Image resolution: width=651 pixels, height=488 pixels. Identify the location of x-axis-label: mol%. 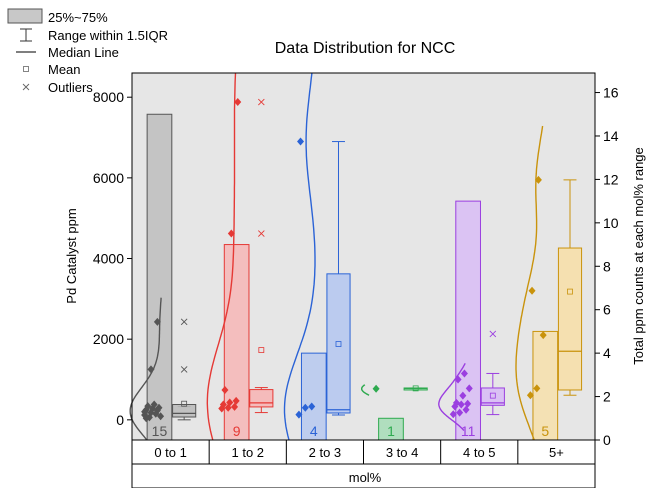
(365, 477).